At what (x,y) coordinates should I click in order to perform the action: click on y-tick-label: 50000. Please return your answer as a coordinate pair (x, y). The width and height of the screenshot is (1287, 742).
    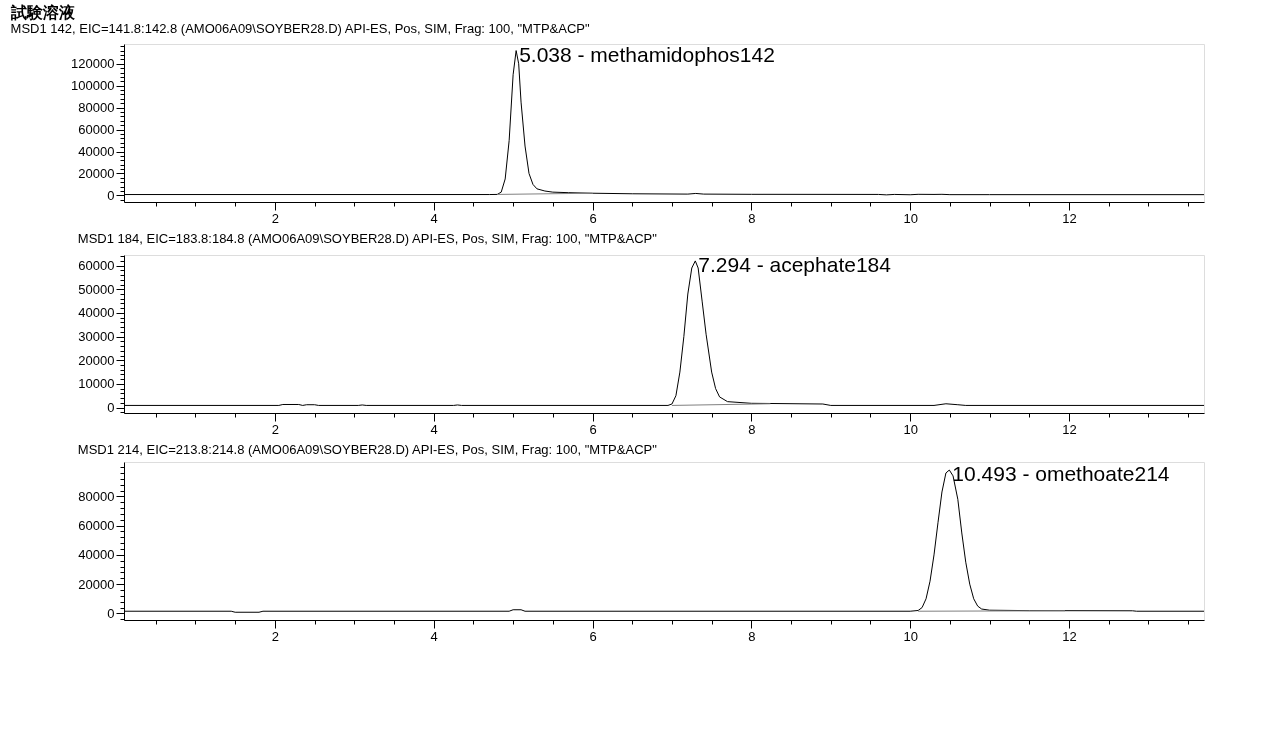
    Looking at the image, I should click on (96, 289).